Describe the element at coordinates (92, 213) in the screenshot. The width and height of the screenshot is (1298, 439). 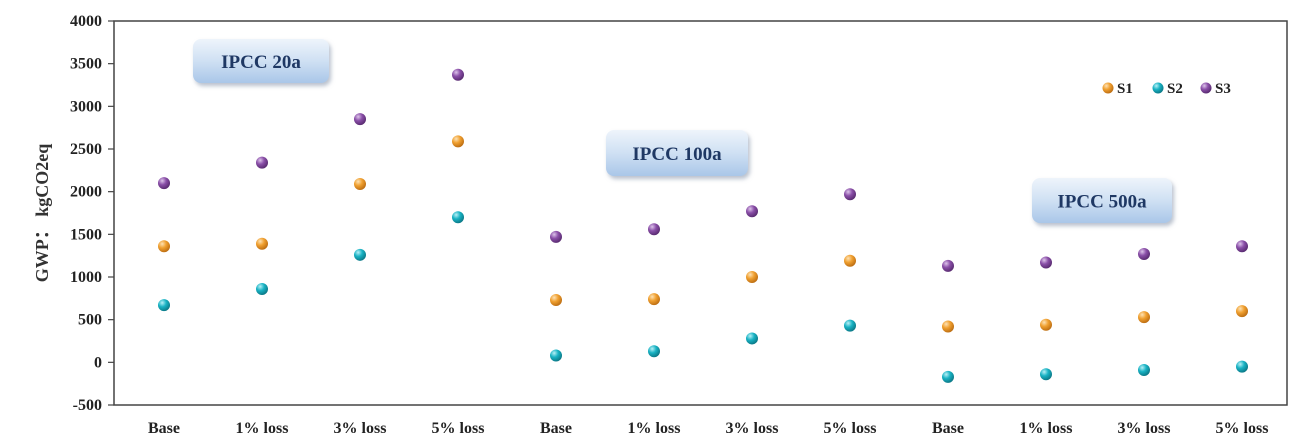
I see `y-axis: 4000 3500 3000 2500 2000 1500 1000 500 0 -500` at that location.